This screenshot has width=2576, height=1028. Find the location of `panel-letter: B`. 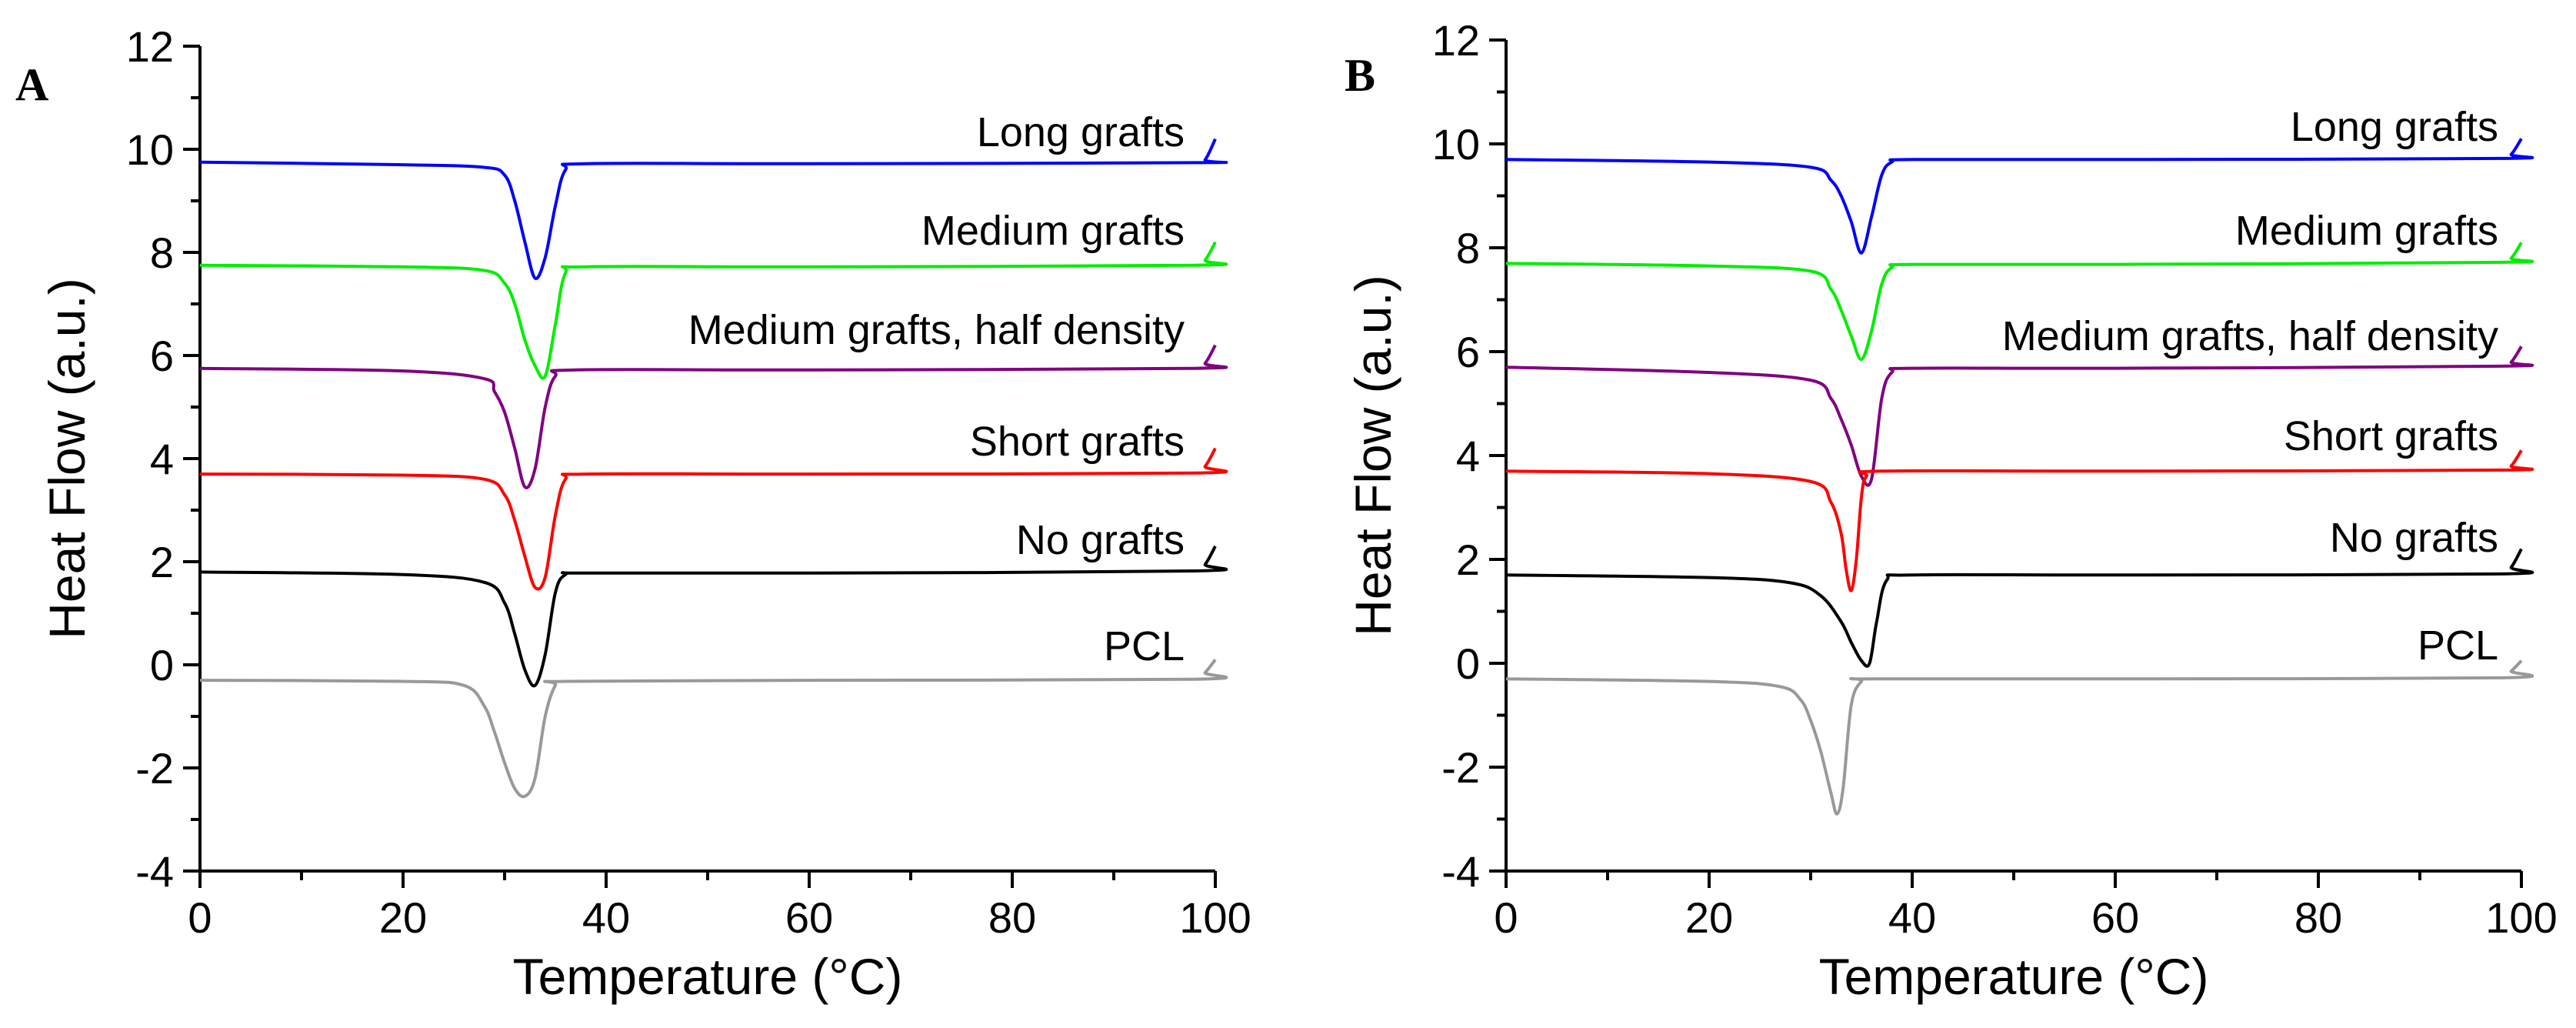

panel-letter: B is located at coordinates (1360, 76).